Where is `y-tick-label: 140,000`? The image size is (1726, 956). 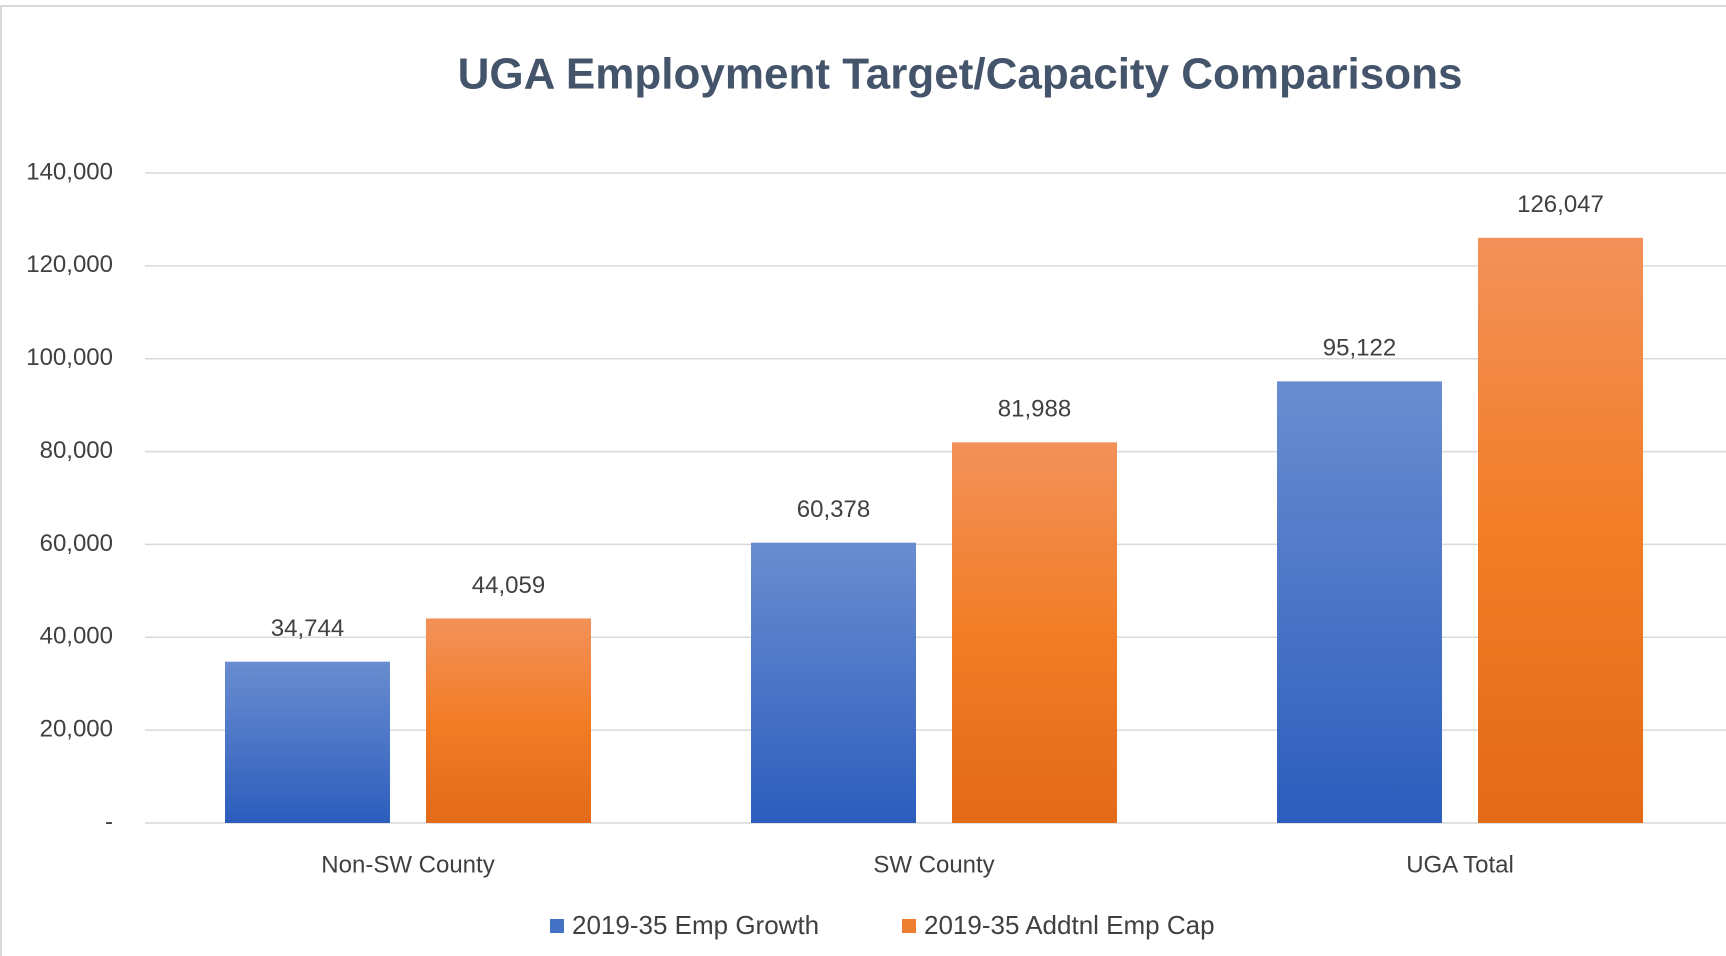
y-tick-label: 140,000 is located at coordinates (69, 171).